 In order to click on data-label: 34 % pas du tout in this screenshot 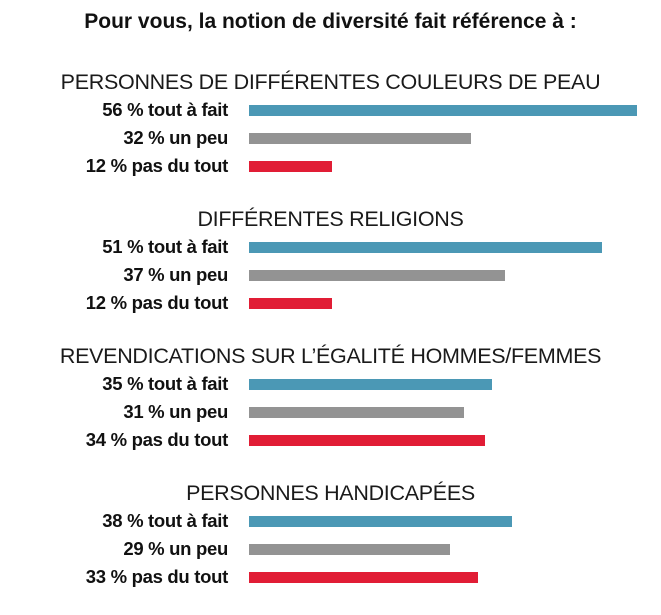, I will do `click(157, 439)`.